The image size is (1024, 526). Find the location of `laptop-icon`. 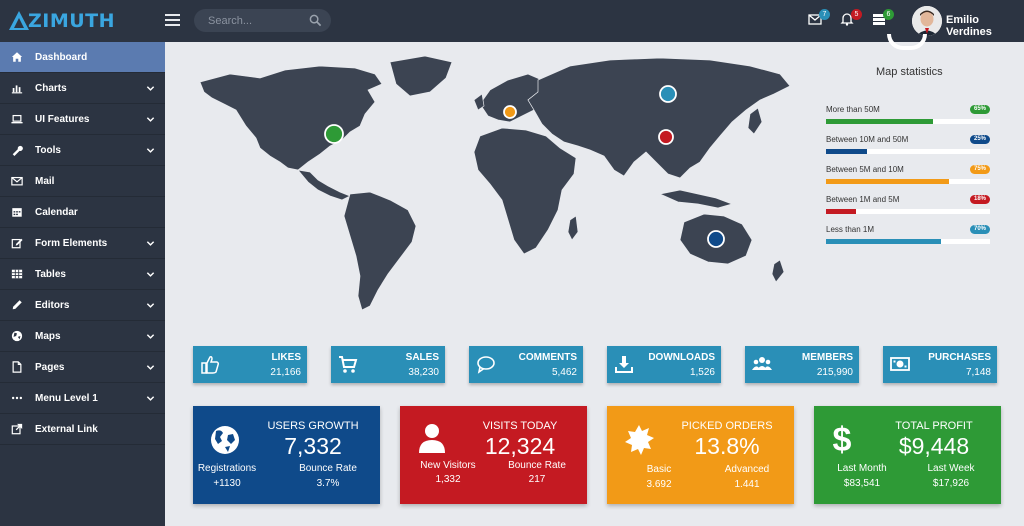

laptop-icon is located at coordinates (17, 119).